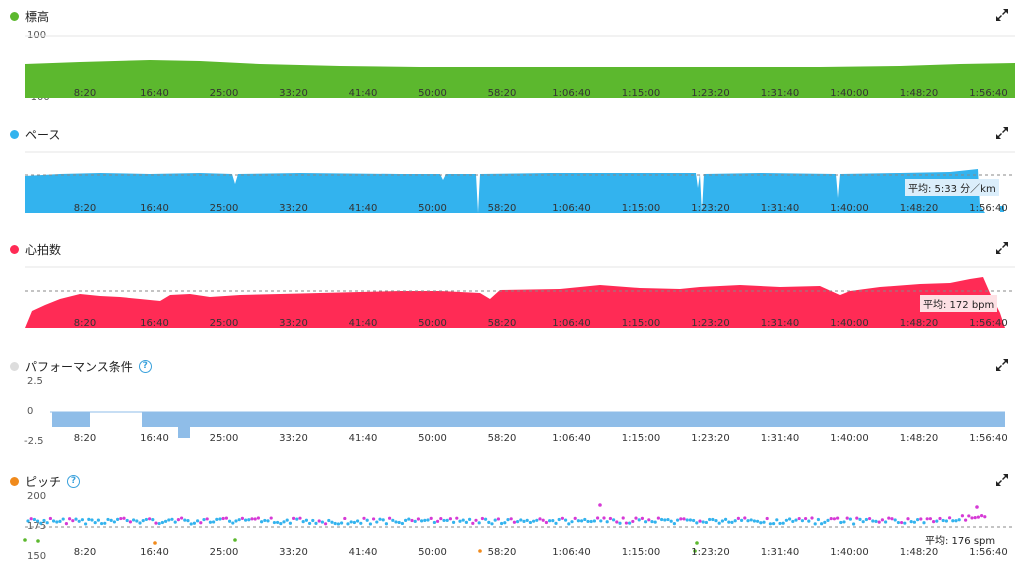 The width and height of the screenshot is (1024, 580). I want to click on x-tick-label: 1:48:20, so click(919, 438).